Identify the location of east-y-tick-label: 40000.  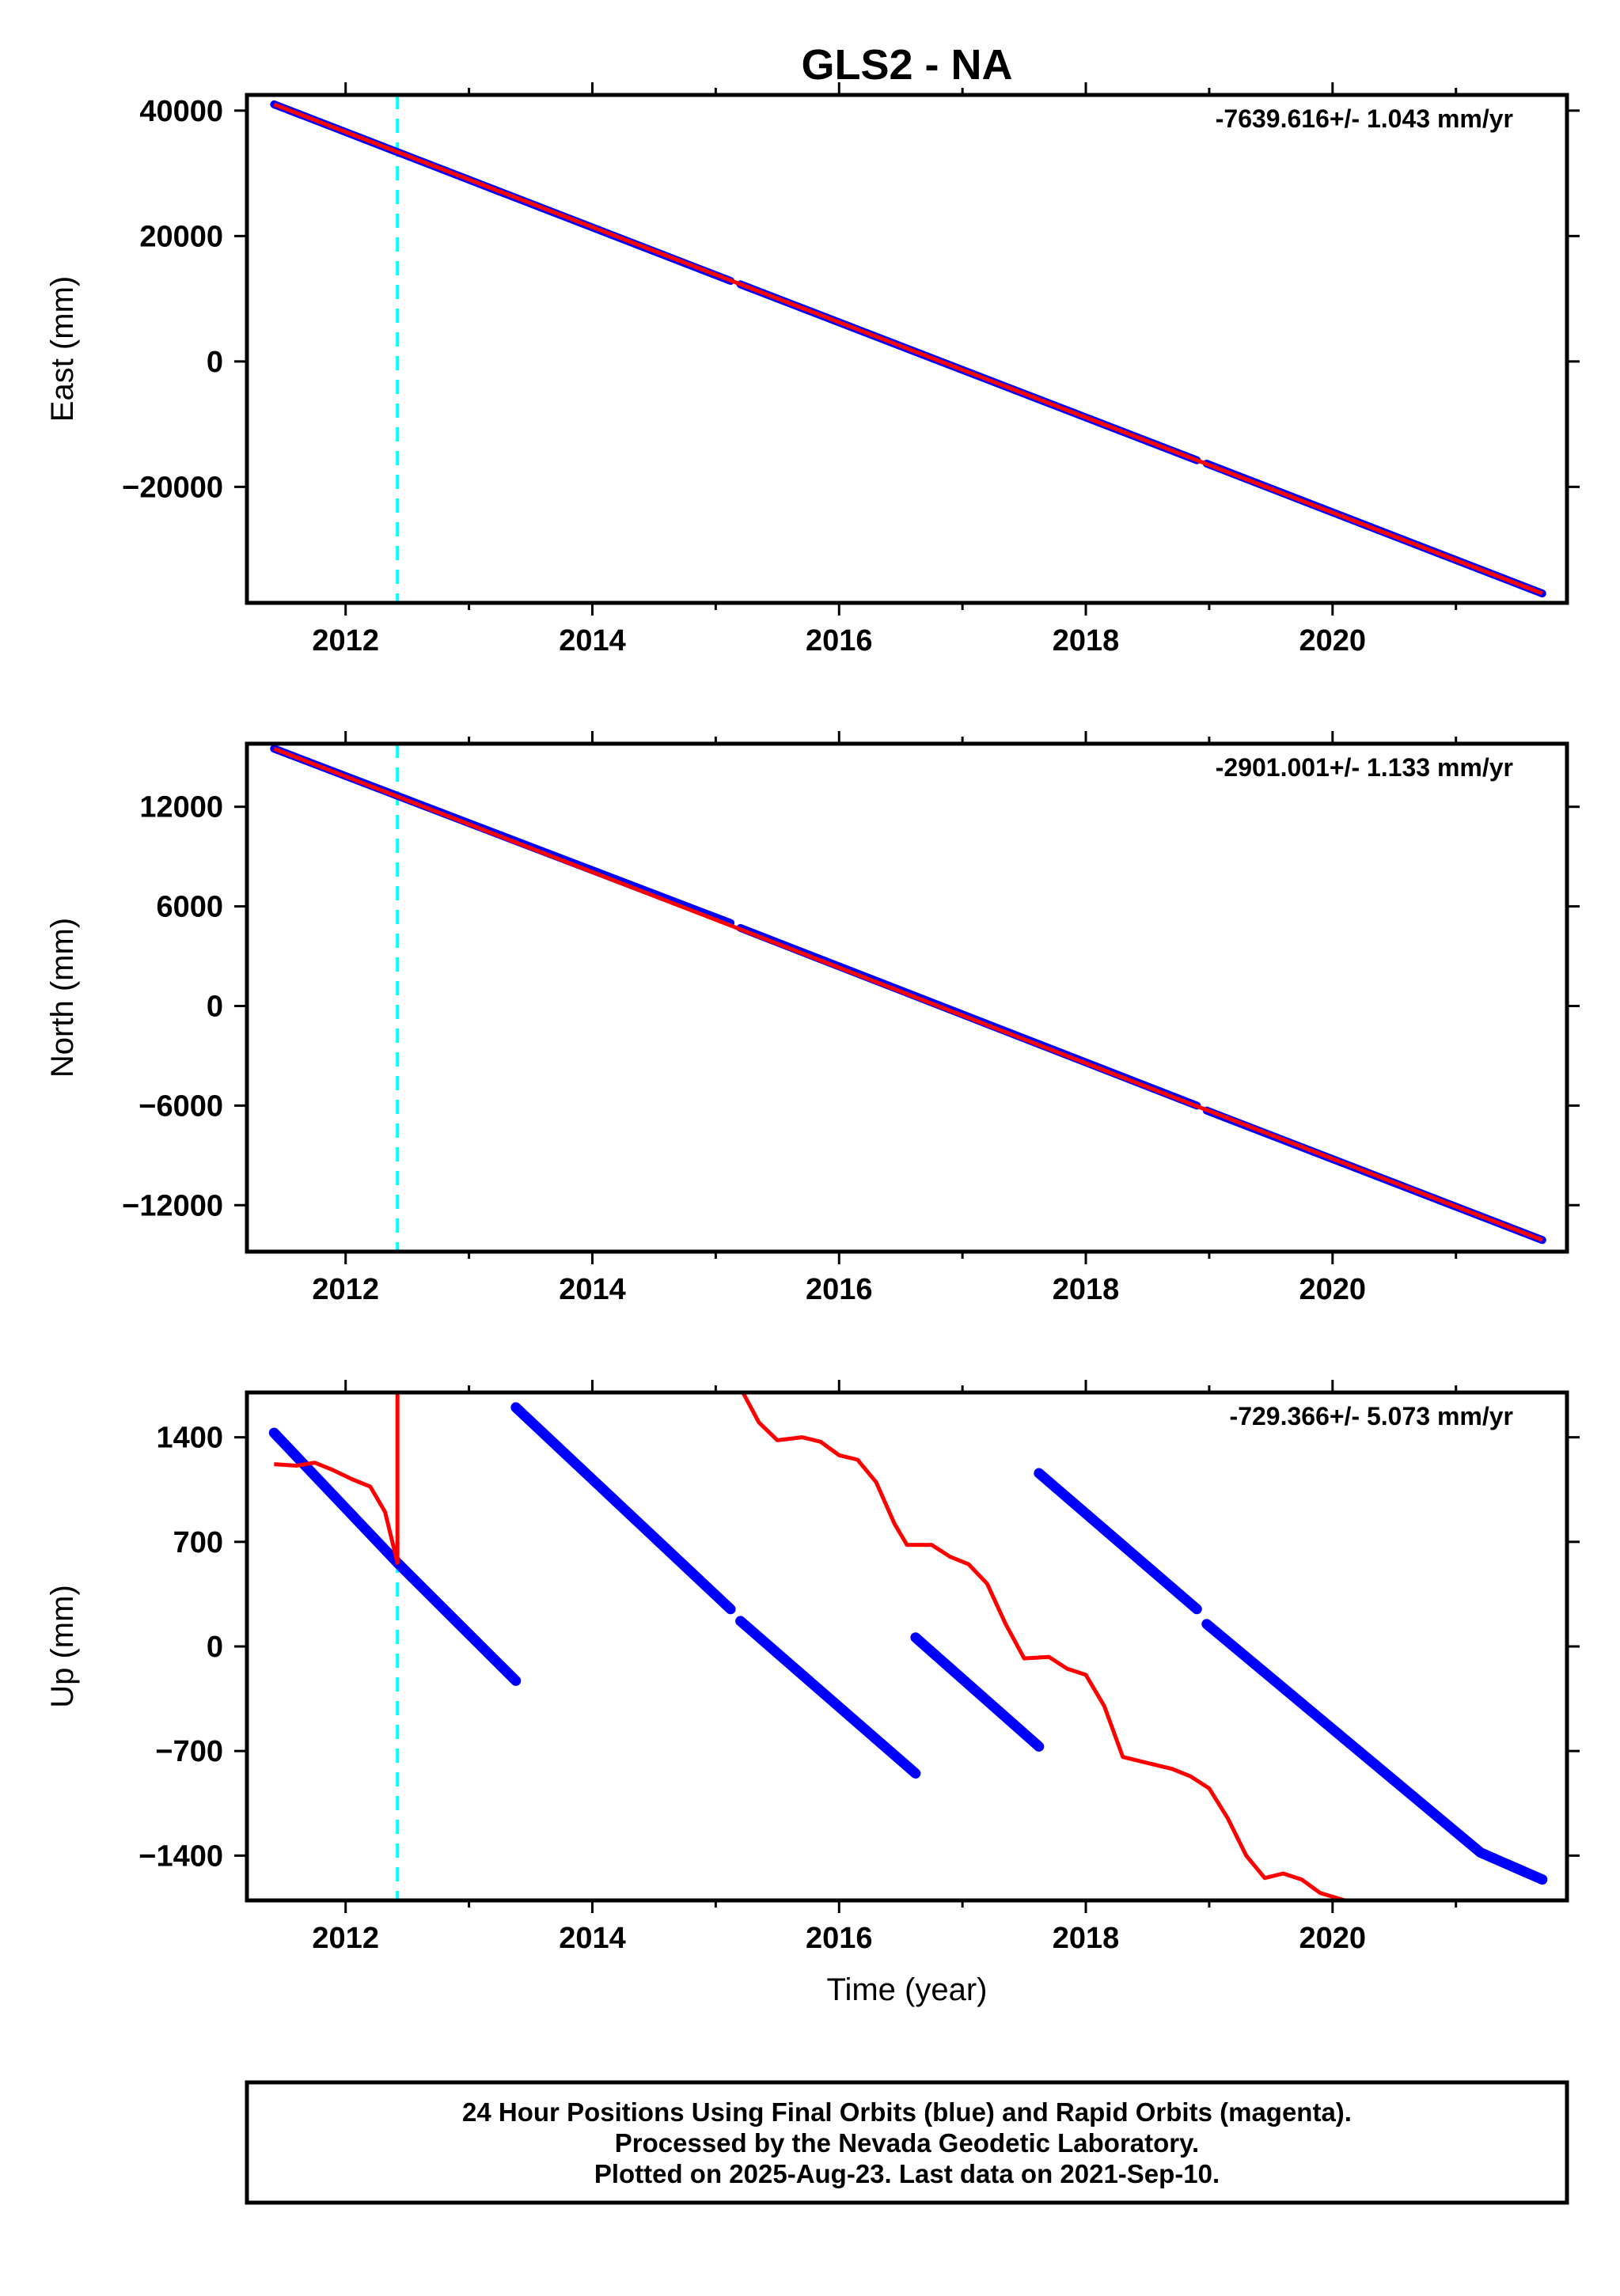
(181, 111).